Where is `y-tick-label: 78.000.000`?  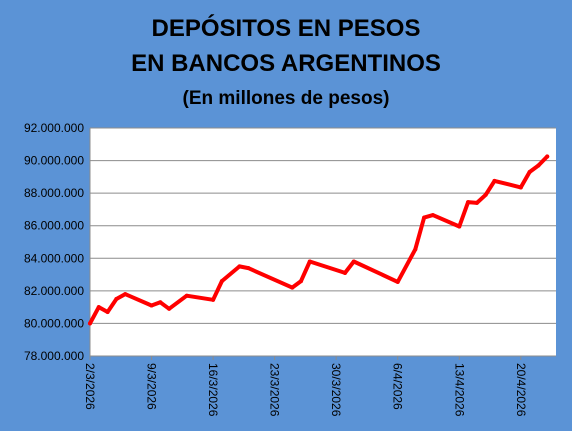 y-tick-label: 78.000.000 is located at coordinates (54, 356).